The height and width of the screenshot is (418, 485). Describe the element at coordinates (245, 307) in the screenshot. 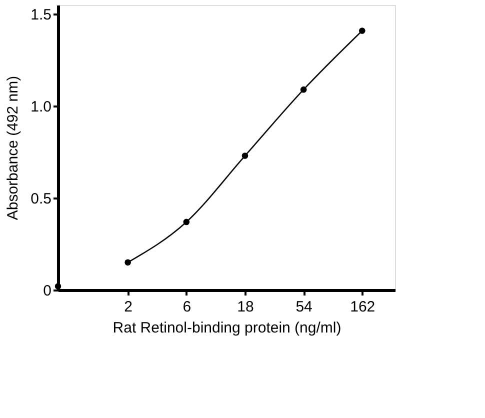

I see `x-tick-label: 18` at that location.